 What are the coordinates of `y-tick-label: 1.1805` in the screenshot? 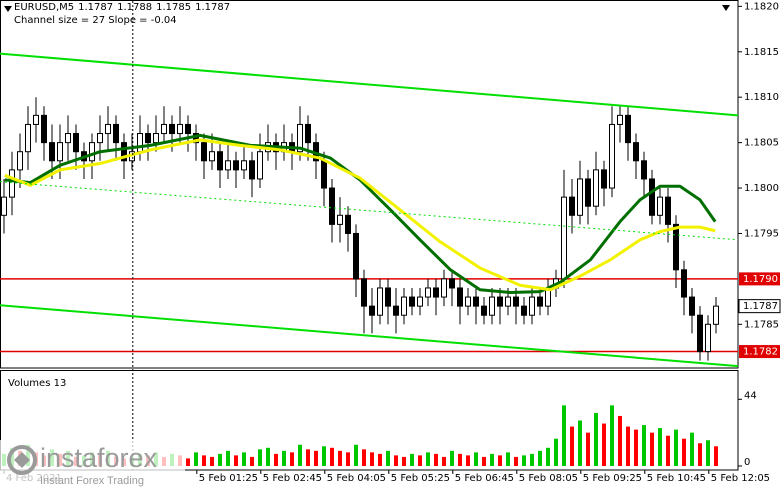 It's located at (761, 143).